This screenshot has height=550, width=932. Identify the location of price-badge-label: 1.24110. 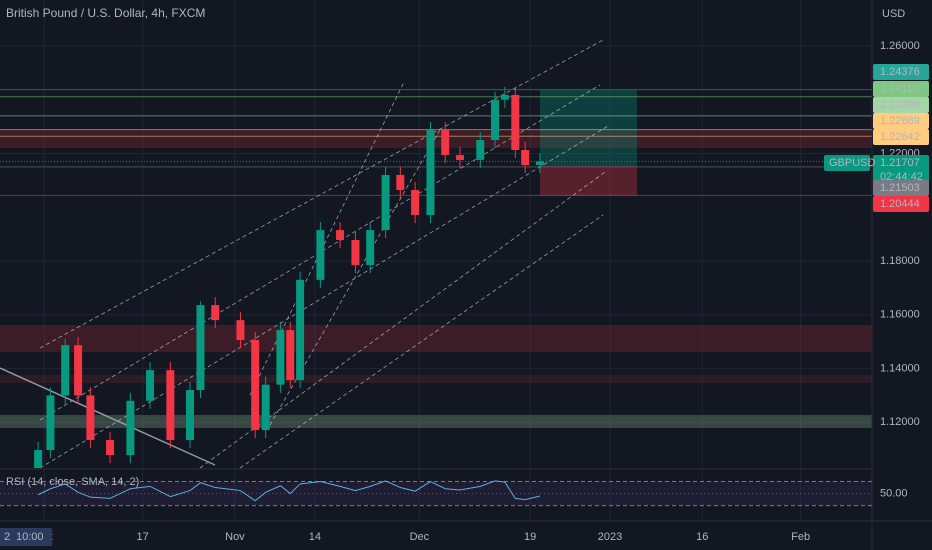
(899, 89).